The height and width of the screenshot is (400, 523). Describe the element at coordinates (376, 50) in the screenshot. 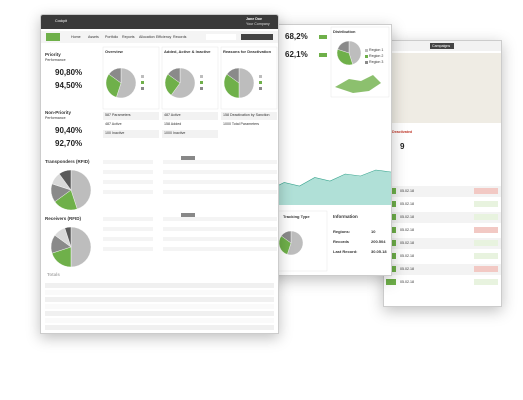

I see `legend-label: Region 1` at that location.